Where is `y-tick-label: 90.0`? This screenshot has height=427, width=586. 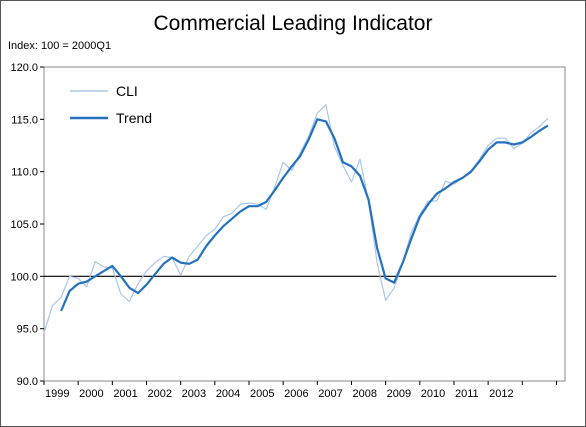 y-tick-label: 90.0 is located at coordinates (27, 382).